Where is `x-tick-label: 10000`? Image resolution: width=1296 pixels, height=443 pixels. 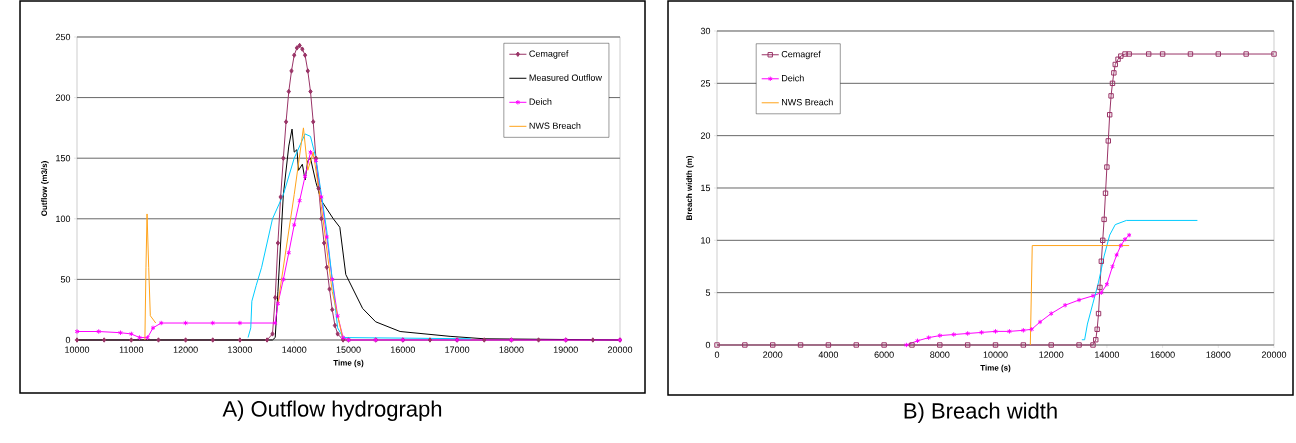
x-tick-label: 10000 is located at coordinates (77, 349).